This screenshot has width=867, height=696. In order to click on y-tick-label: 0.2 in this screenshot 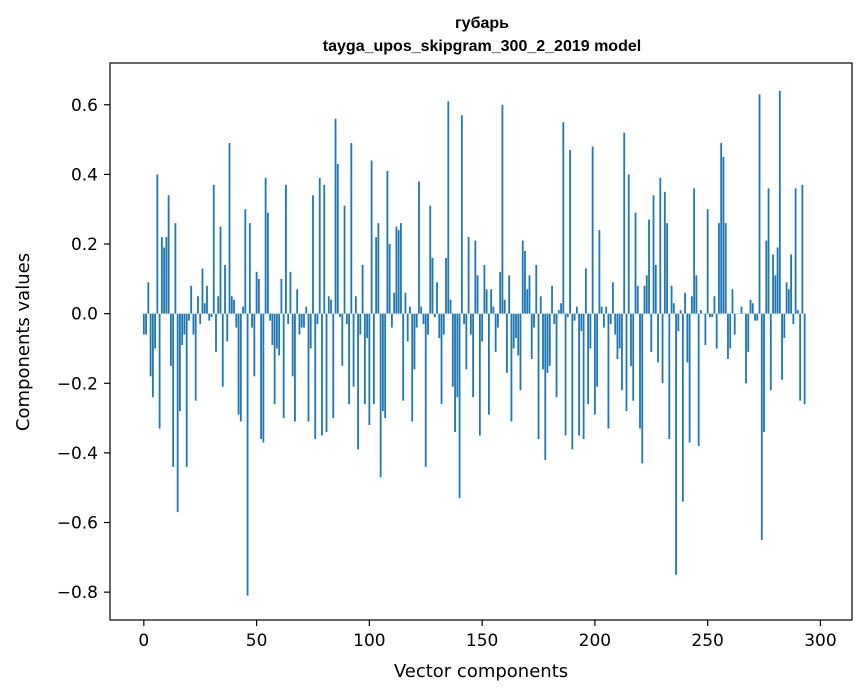, I will do `click(84, 245)`.